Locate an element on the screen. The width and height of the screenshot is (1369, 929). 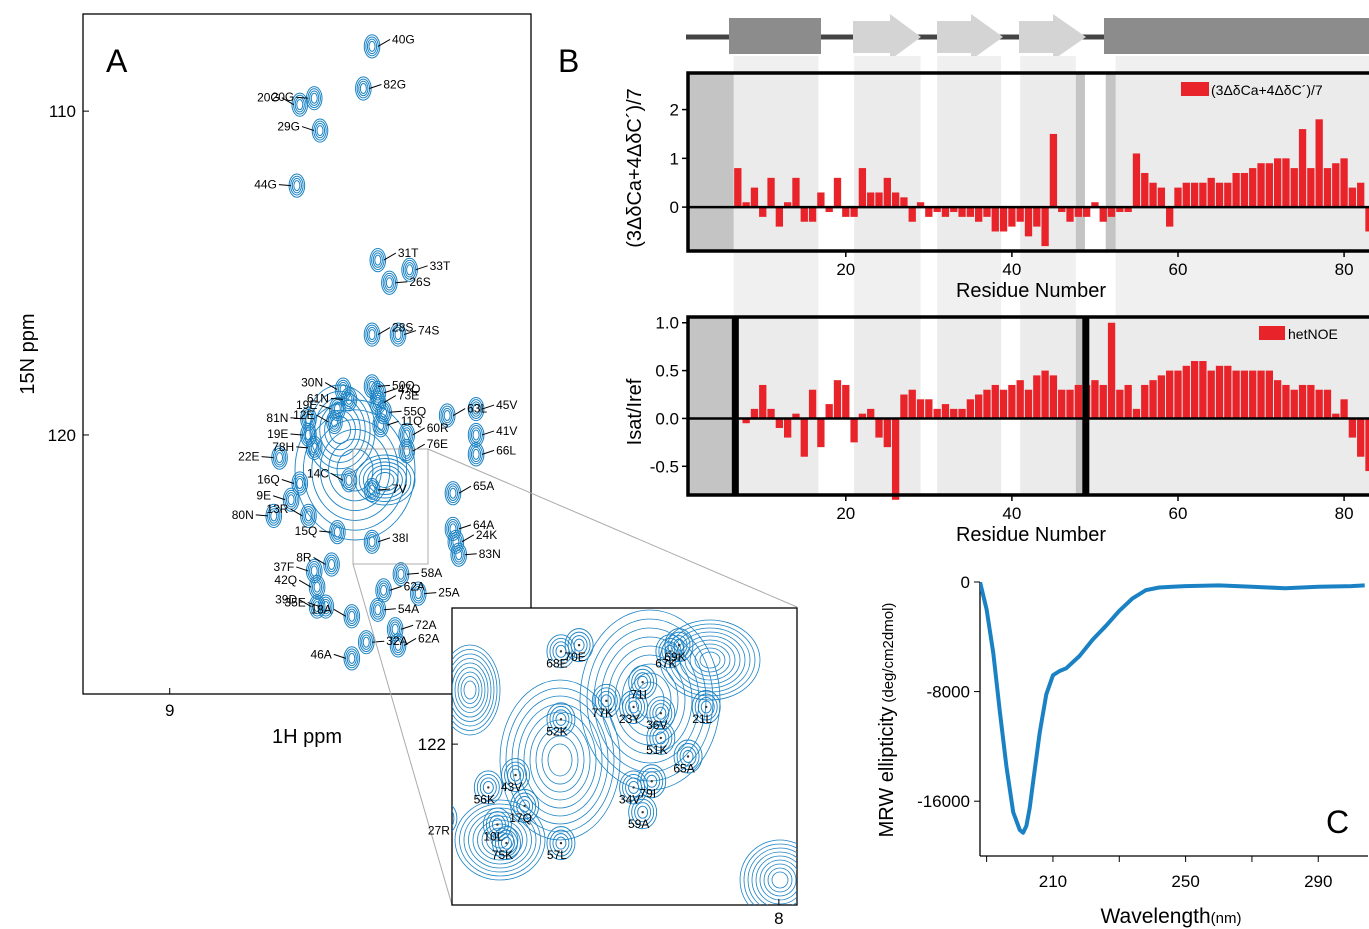
b-bottom-x-axis-title: Residue Number is located at coordinates (1031, 535).